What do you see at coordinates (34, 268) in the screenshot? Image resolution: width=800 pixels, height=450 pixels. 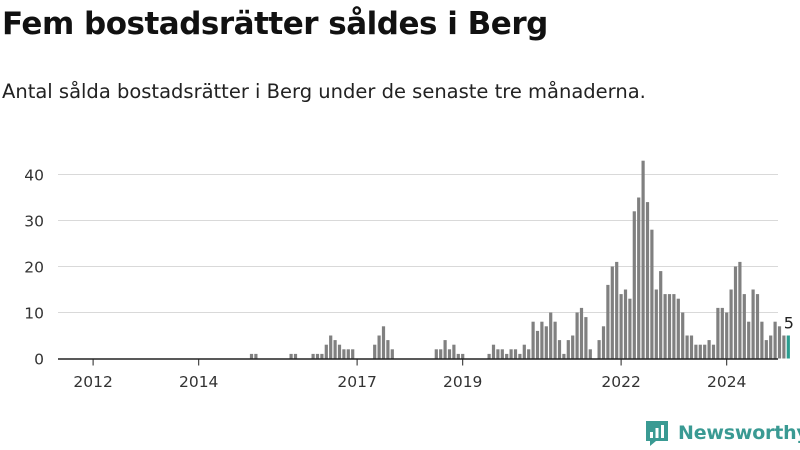 I see `y-tick-label: 20` at bounding box center [34, 268].